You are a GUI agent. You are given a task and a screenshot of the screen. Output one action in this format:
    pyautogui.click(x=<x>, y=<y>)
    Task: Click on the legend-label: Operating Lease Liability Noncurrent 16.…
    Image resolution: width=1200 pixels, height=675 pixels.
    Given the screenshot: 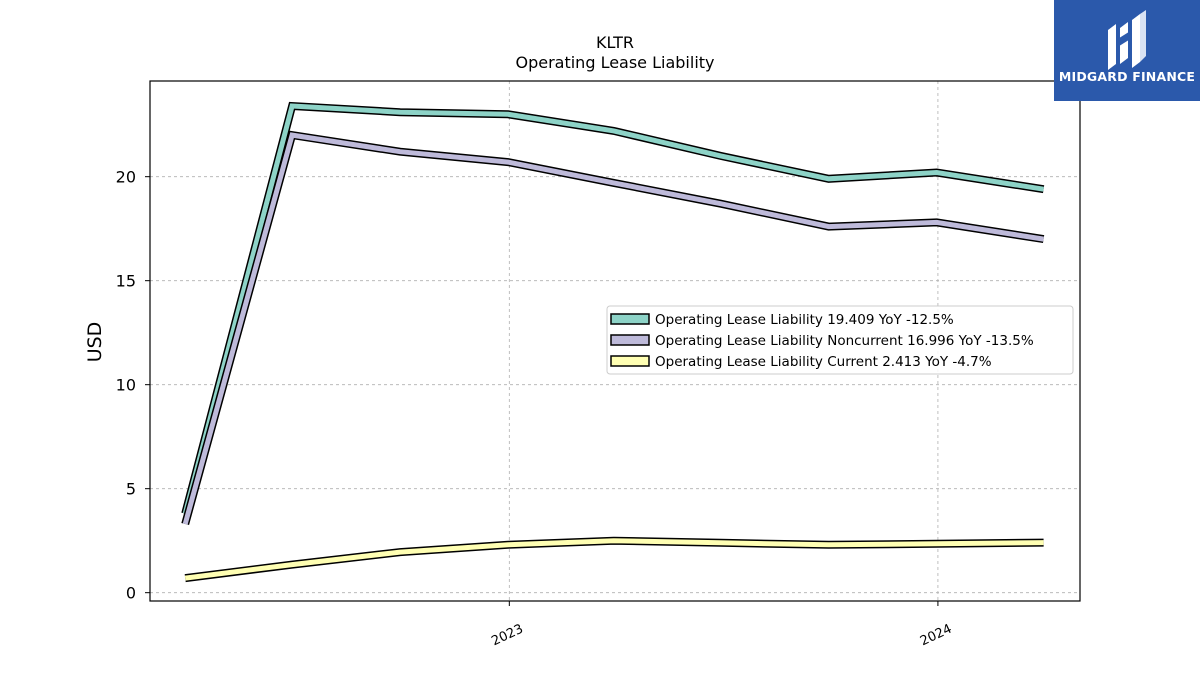 What is the action you would take?
    pyautogui.click(x=844, y=341)
    